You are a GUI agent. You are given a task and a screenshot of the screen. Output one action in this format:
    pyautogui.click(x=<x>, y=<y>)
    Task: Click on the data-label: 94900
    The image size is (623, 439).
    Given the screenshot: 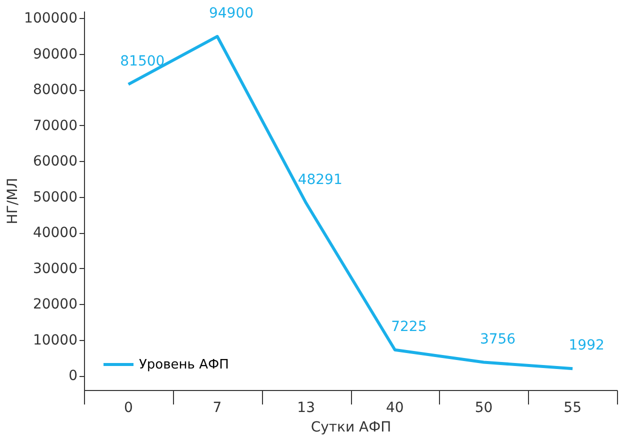 What is the action you would take?
    pyautogui.click(x=231, y=13)
    